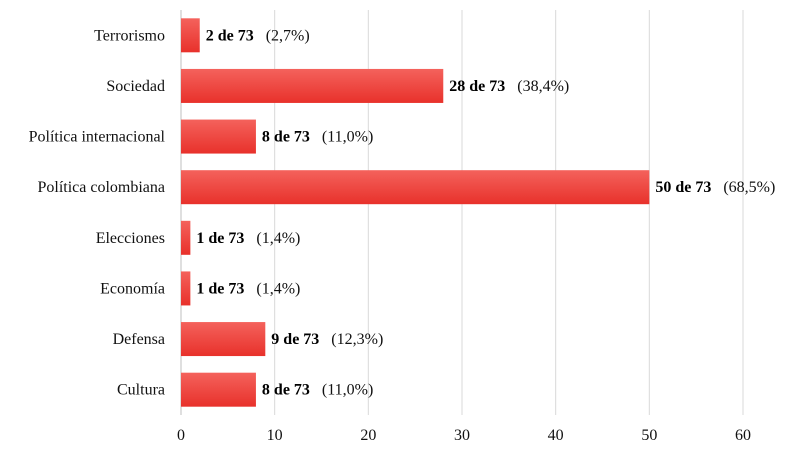 This screenshot has width=800, height=449. What do you see at coordinates (101, 187) in the screenshot?
I see `category-label: Política colombiana` at bounding box center [101, 187].